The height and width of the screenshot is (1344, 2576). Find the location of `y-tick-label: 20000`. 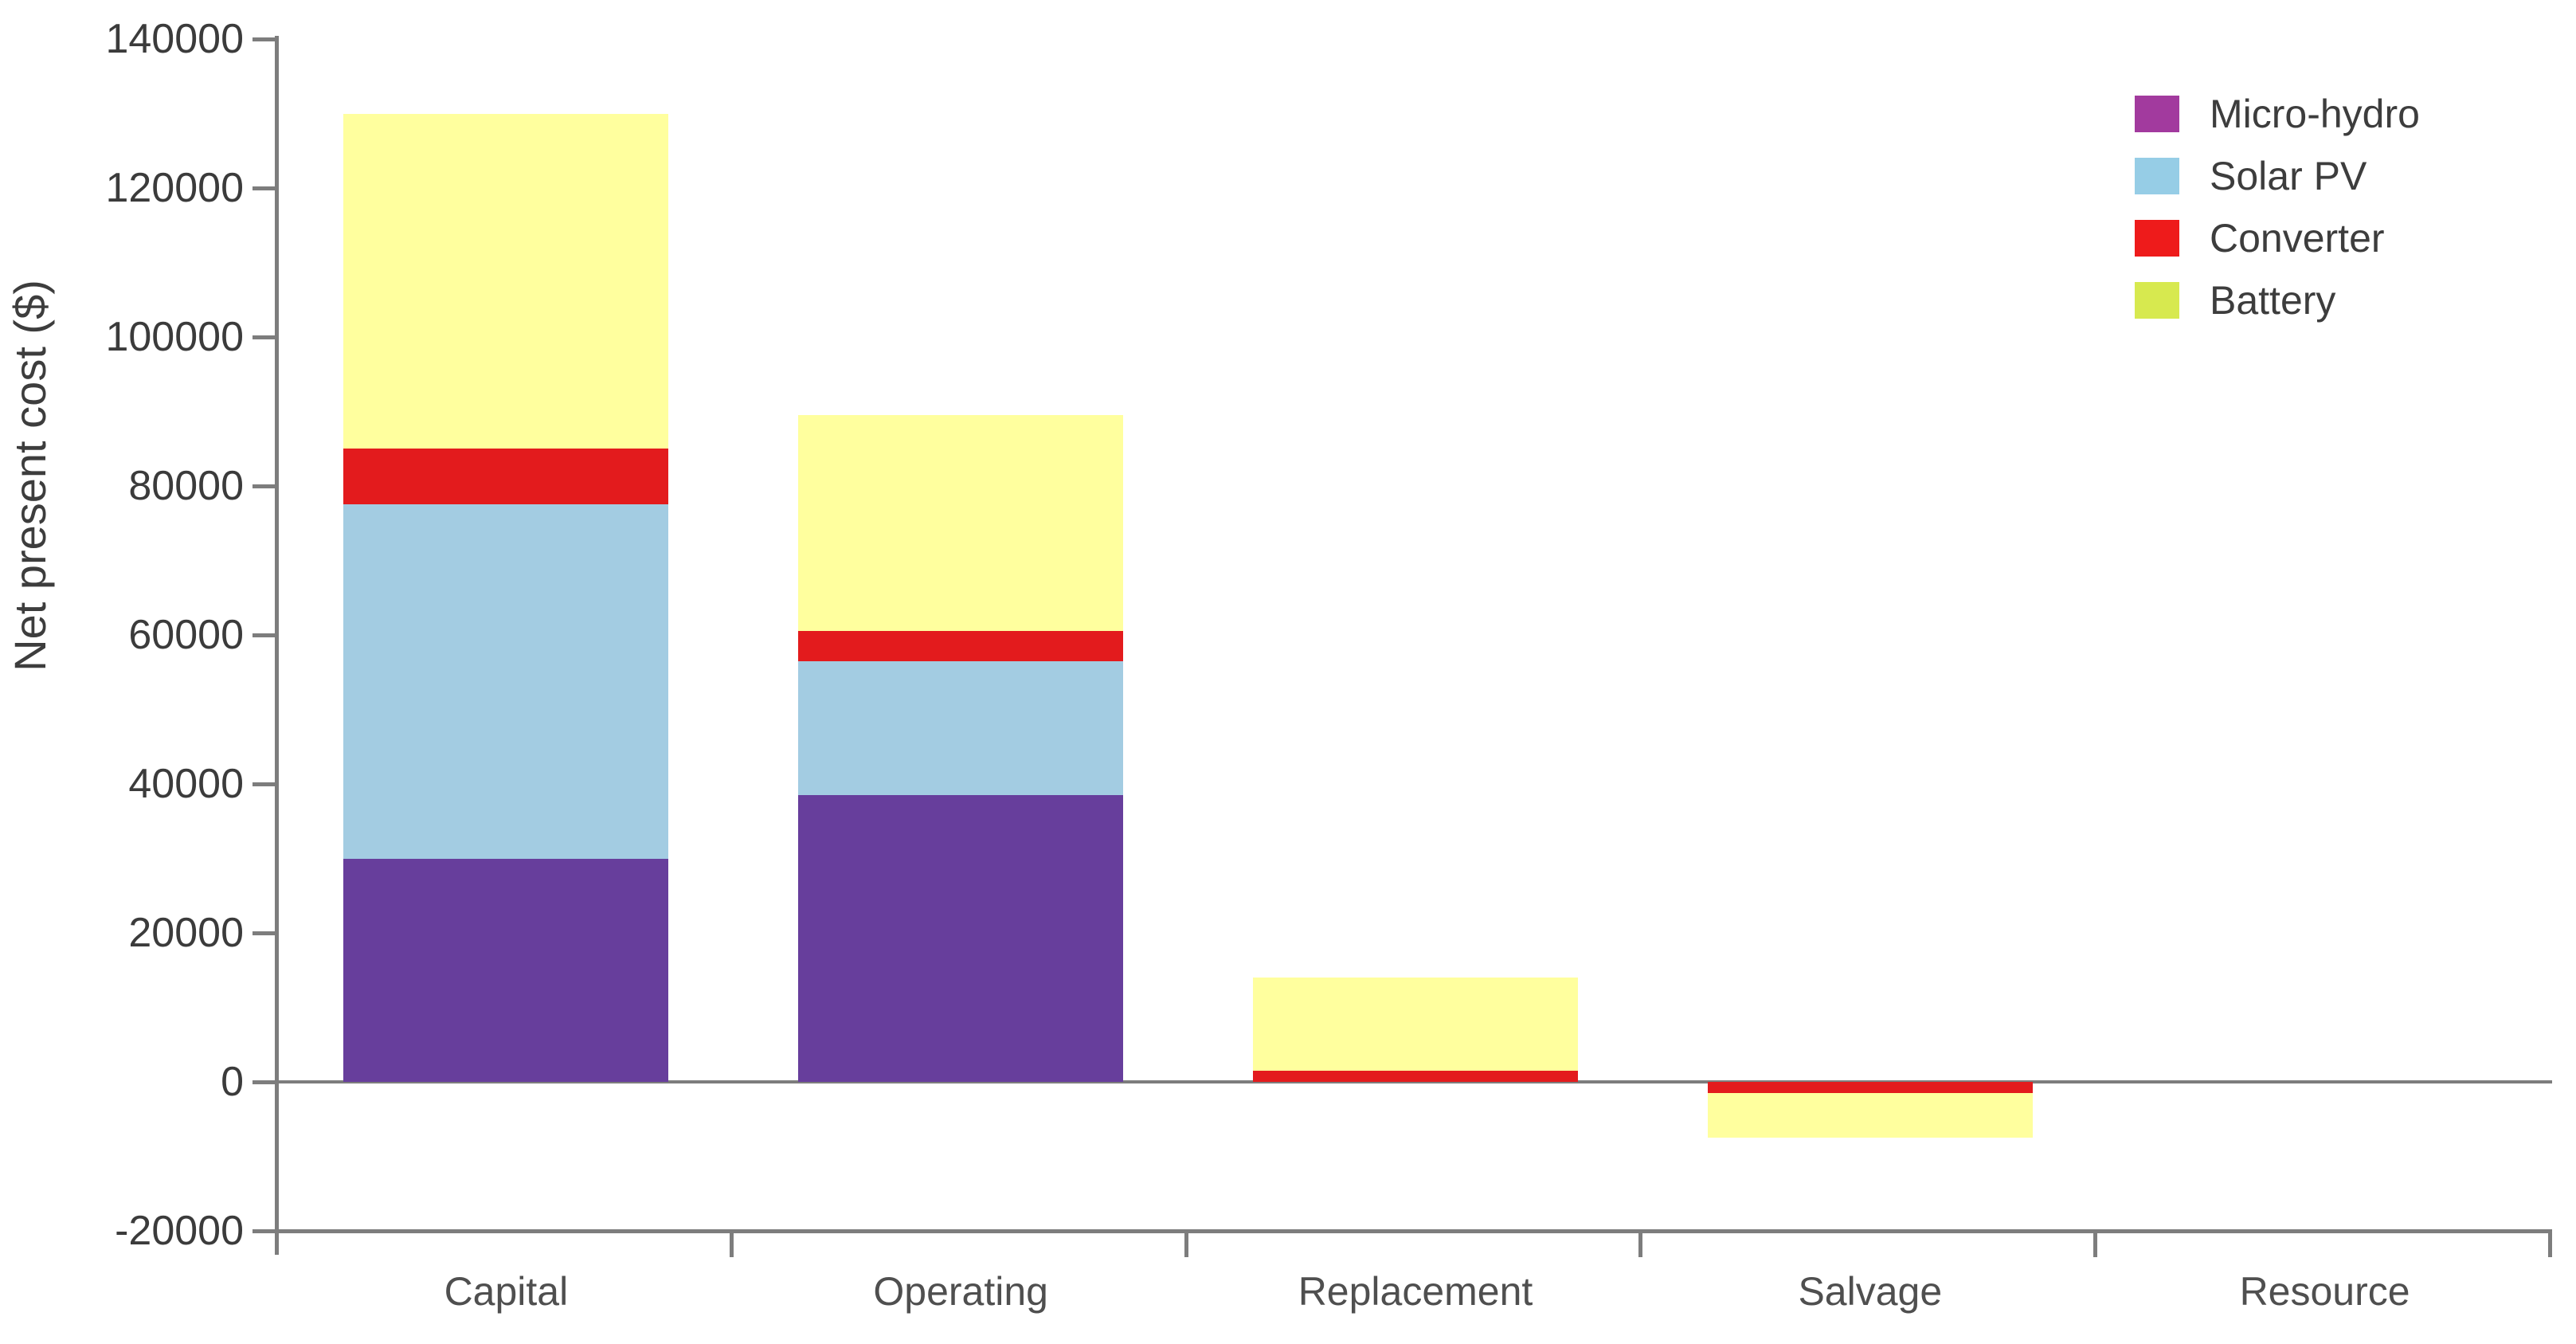

y-tick-label: 20000 is located at coordinates (186, 933).